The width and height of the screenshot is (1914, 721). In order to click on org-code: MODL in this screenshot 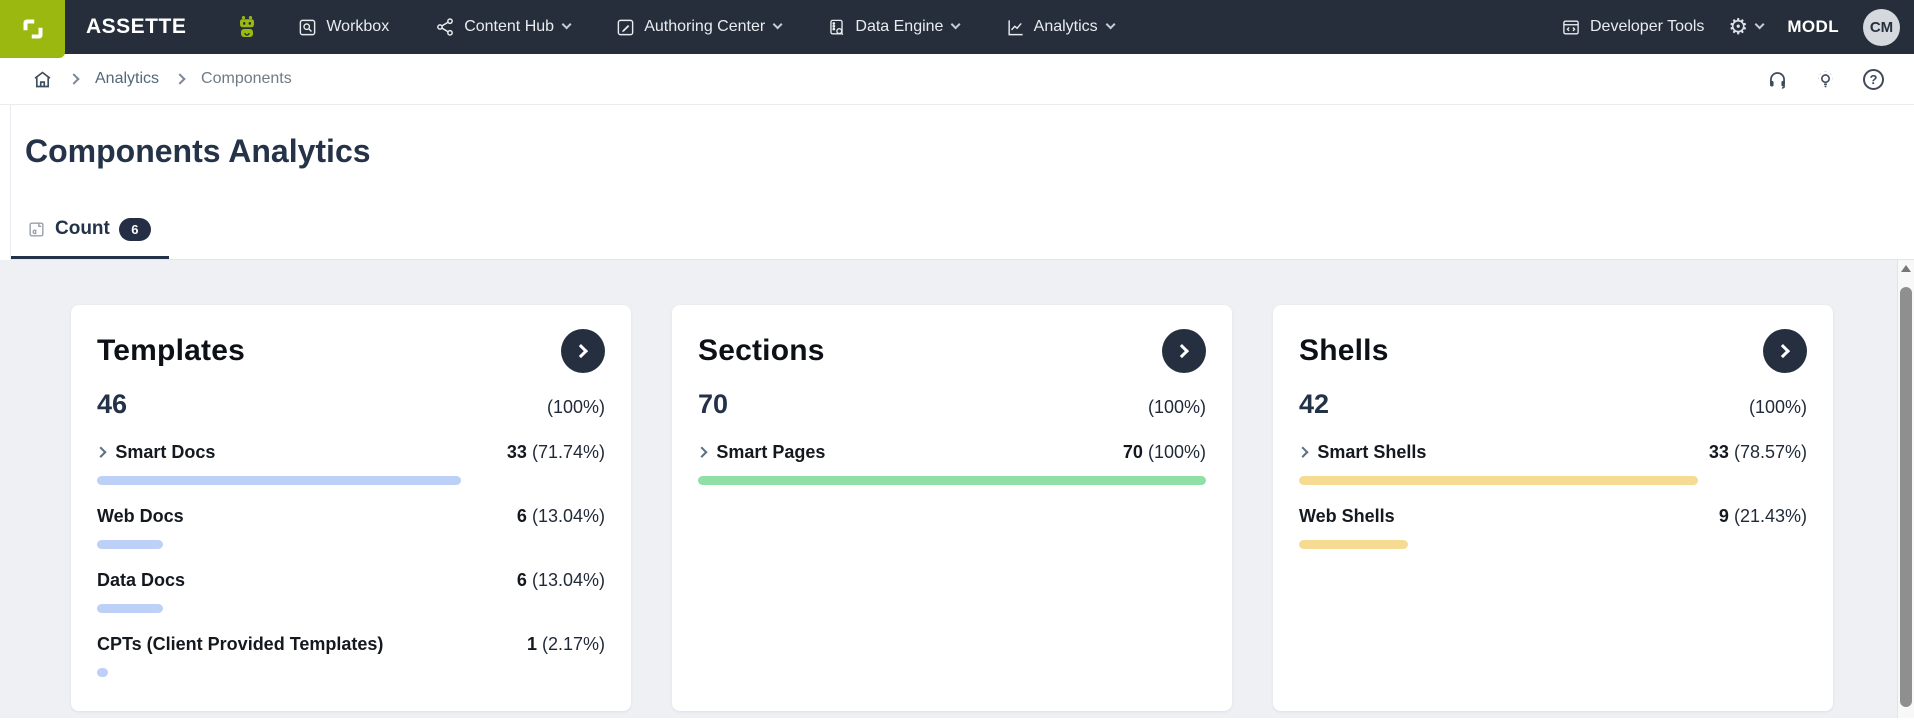, I will do `click(1813, 26)`.